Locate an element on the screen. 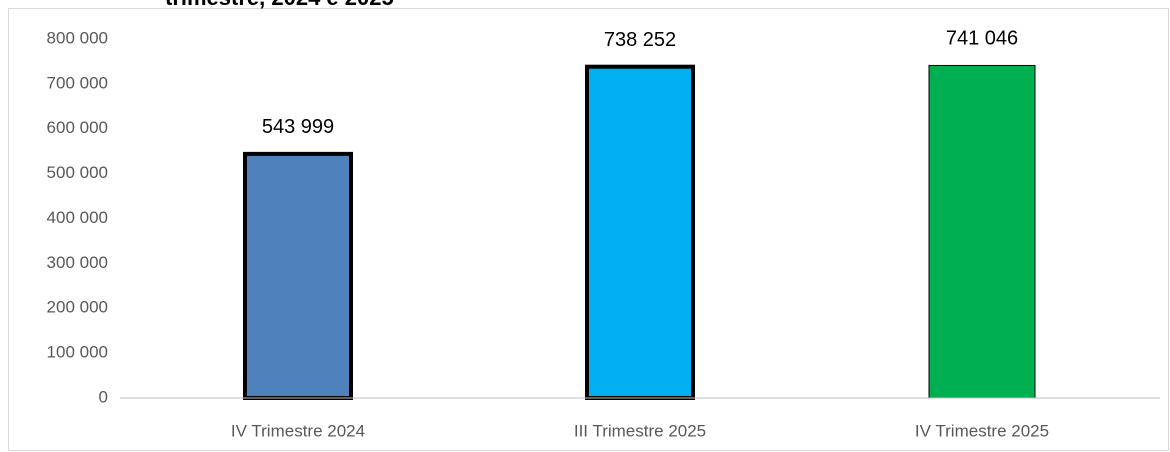 This screenshot has height=452, width=1170. x-tick-label: III Trimestre 2025 is located at coordinates (640, 430).